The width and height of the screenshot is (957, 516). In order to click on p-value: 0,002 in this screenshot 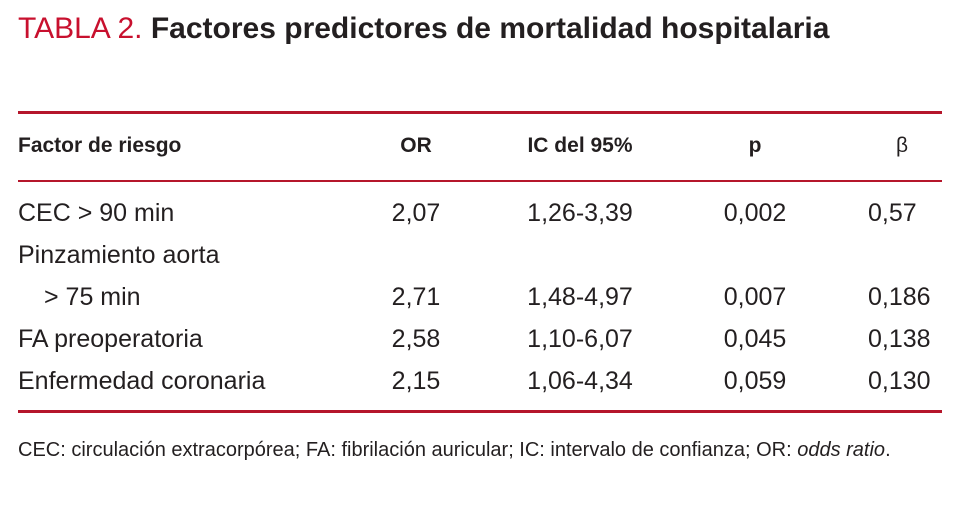, I will do `click(755, 213)`.